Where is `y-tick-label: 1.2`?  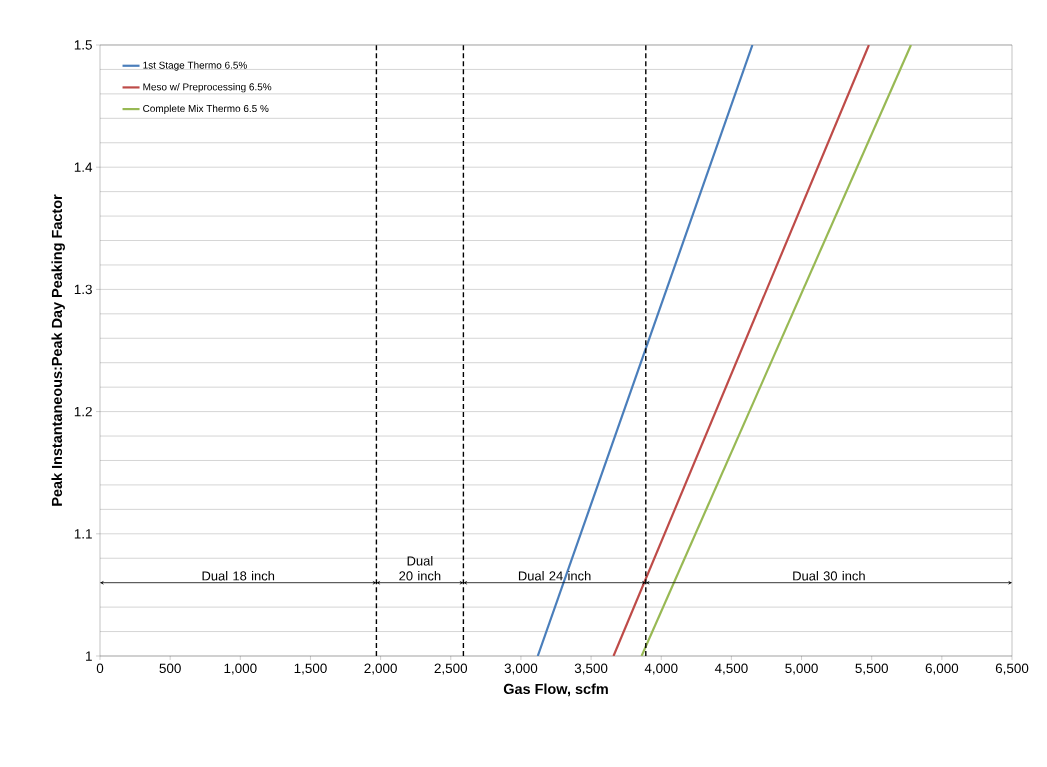
y-tick-label: 1.2 is located at coordinates (83, 411).